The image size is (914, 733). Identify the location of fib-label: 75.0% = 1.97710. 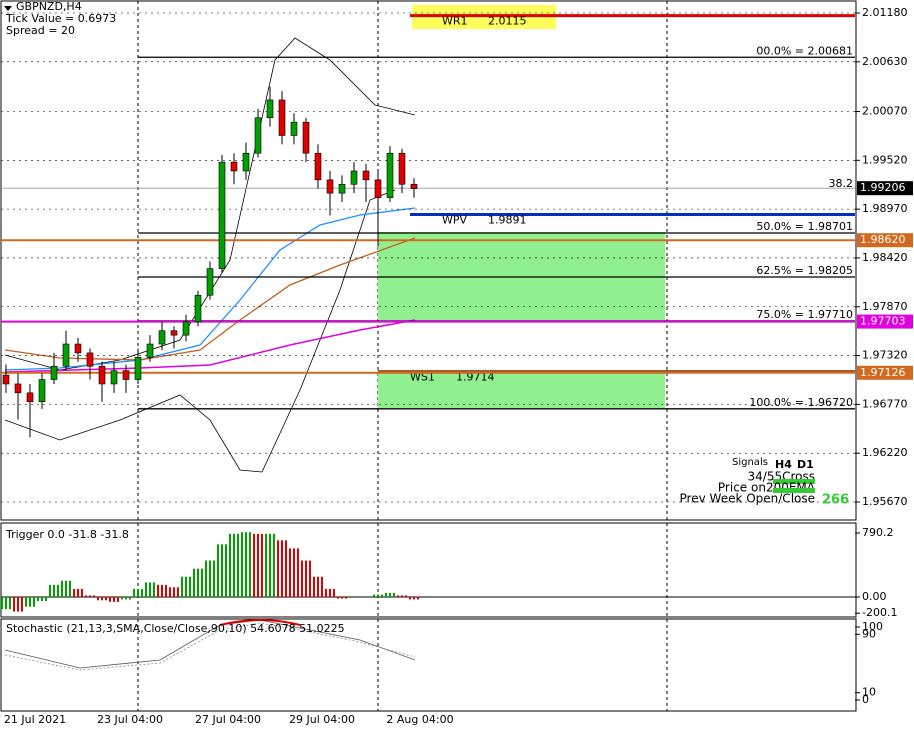
(804, 314).